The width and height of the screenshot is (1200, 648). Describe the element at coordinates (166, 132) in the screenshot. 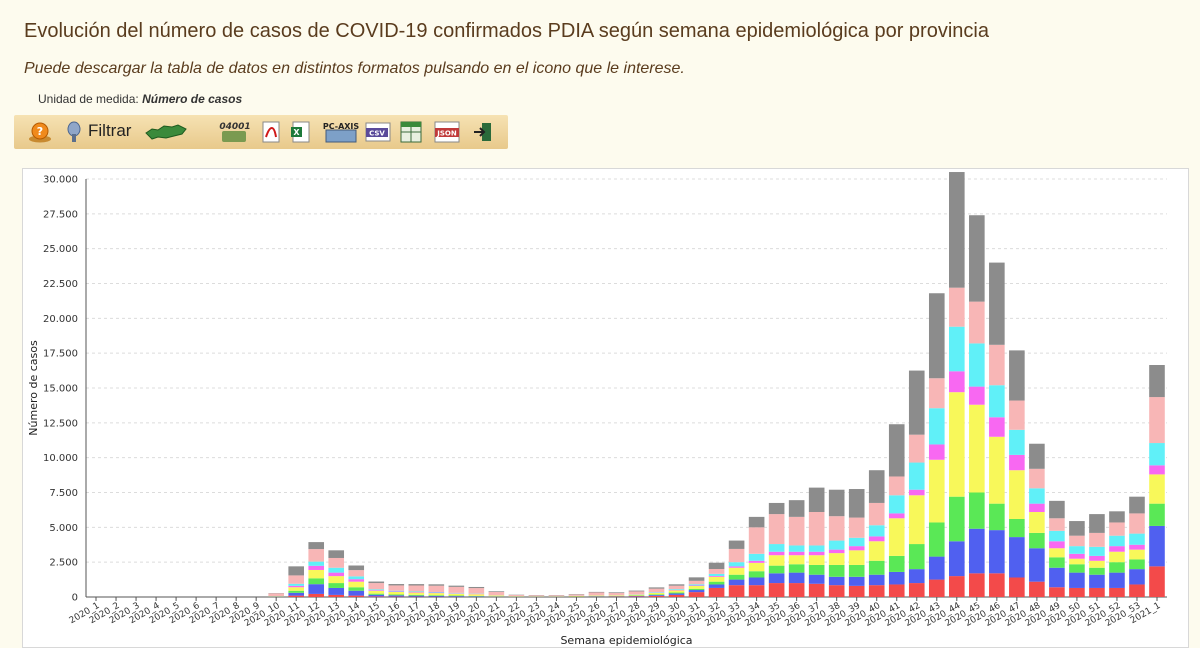

I see `andalucia-map-icon` at that location.